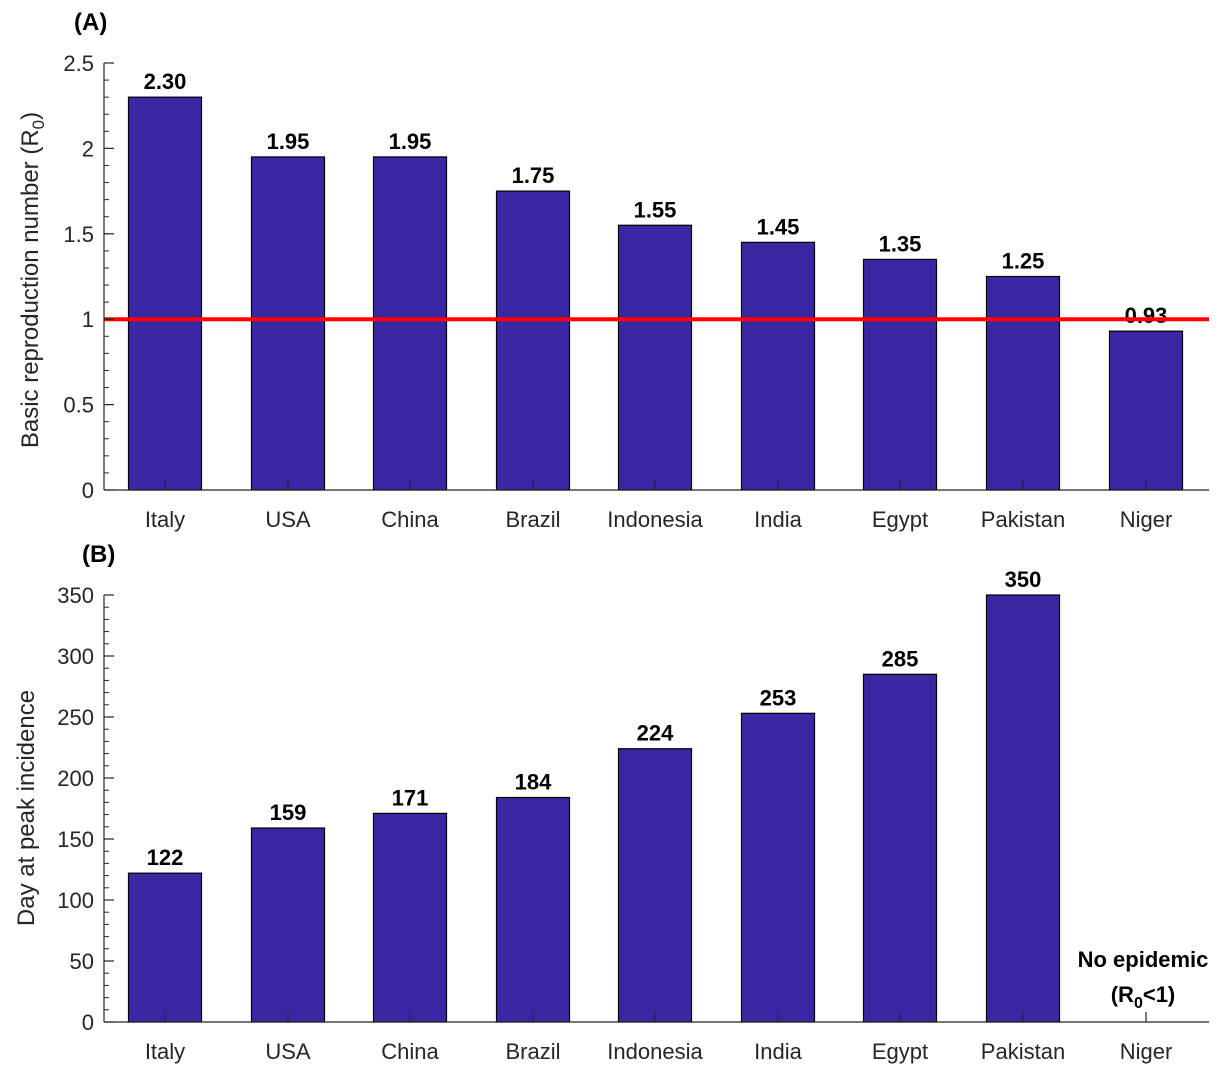 The height and width of the screenshot is (1066, 1225). What do you see at coordinates (778, 697) in the screenshot?
I see `panel-b-bar-value-label: 253` at bounding box center [778, 697].